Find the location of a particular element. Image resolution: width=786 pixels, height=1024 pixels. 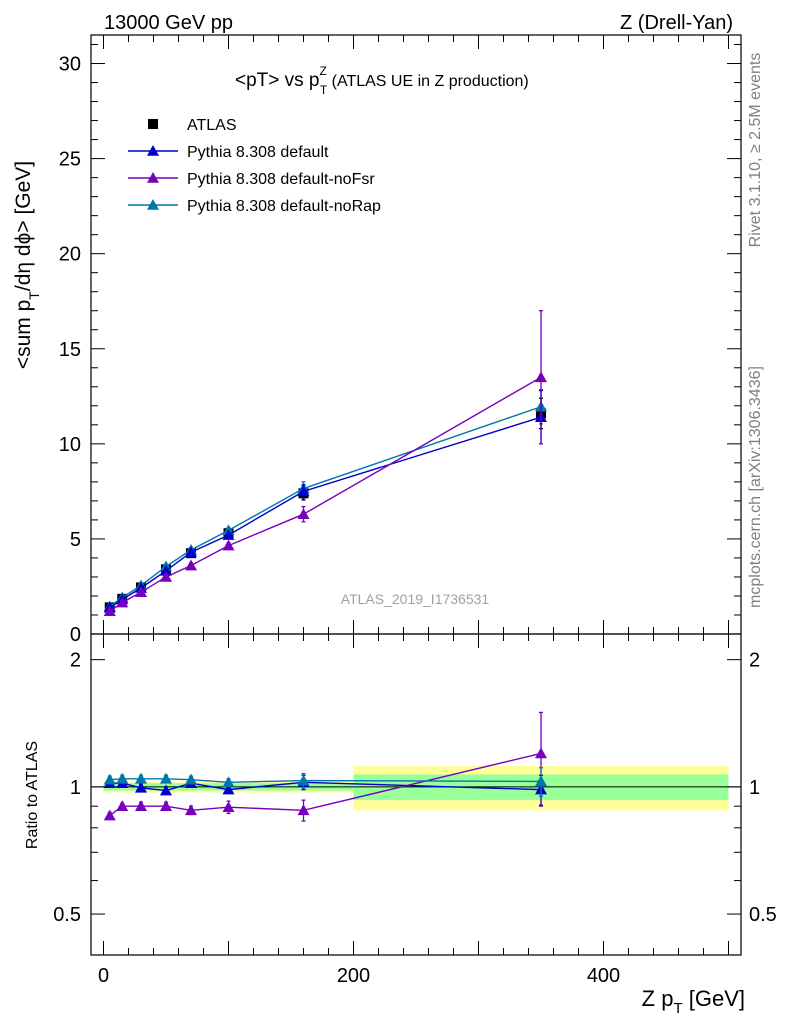

energy-label: 13000 GeV pp is located at coordinates (168, 23).